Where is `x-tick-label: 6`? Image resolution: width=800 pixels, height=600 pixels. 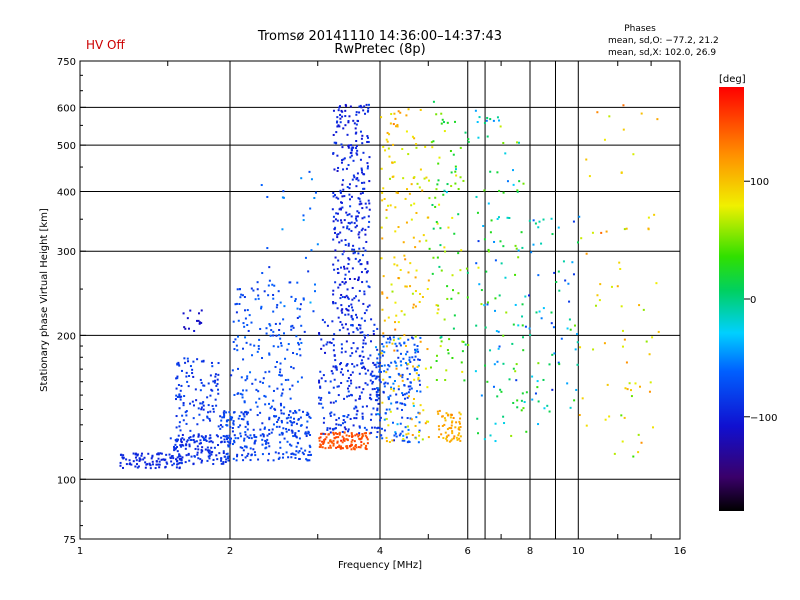
x-tick-label: 6 is located at coordinates (468, 551).